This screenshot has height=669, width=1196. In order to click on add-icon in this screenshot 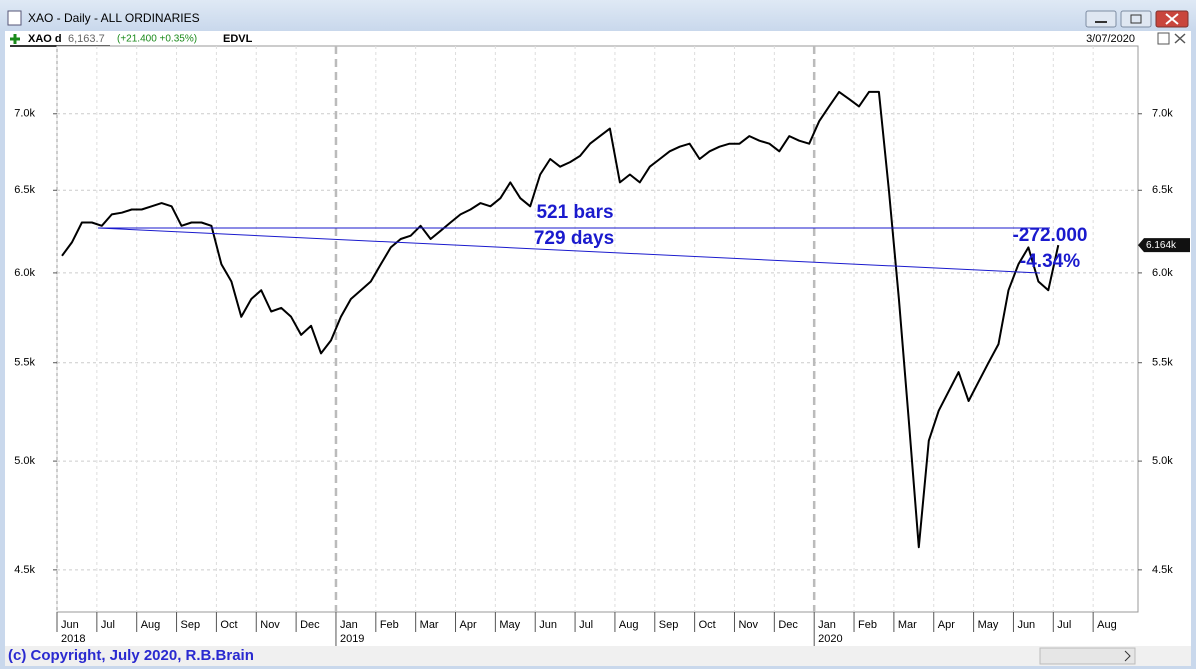, I will do `click(15, 39)`.